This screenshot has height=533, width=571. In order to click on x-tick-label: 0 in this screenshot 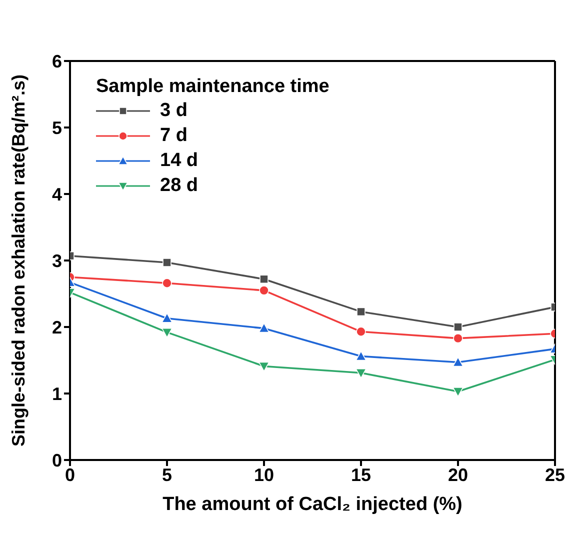, I will do `click(70, 474)`.